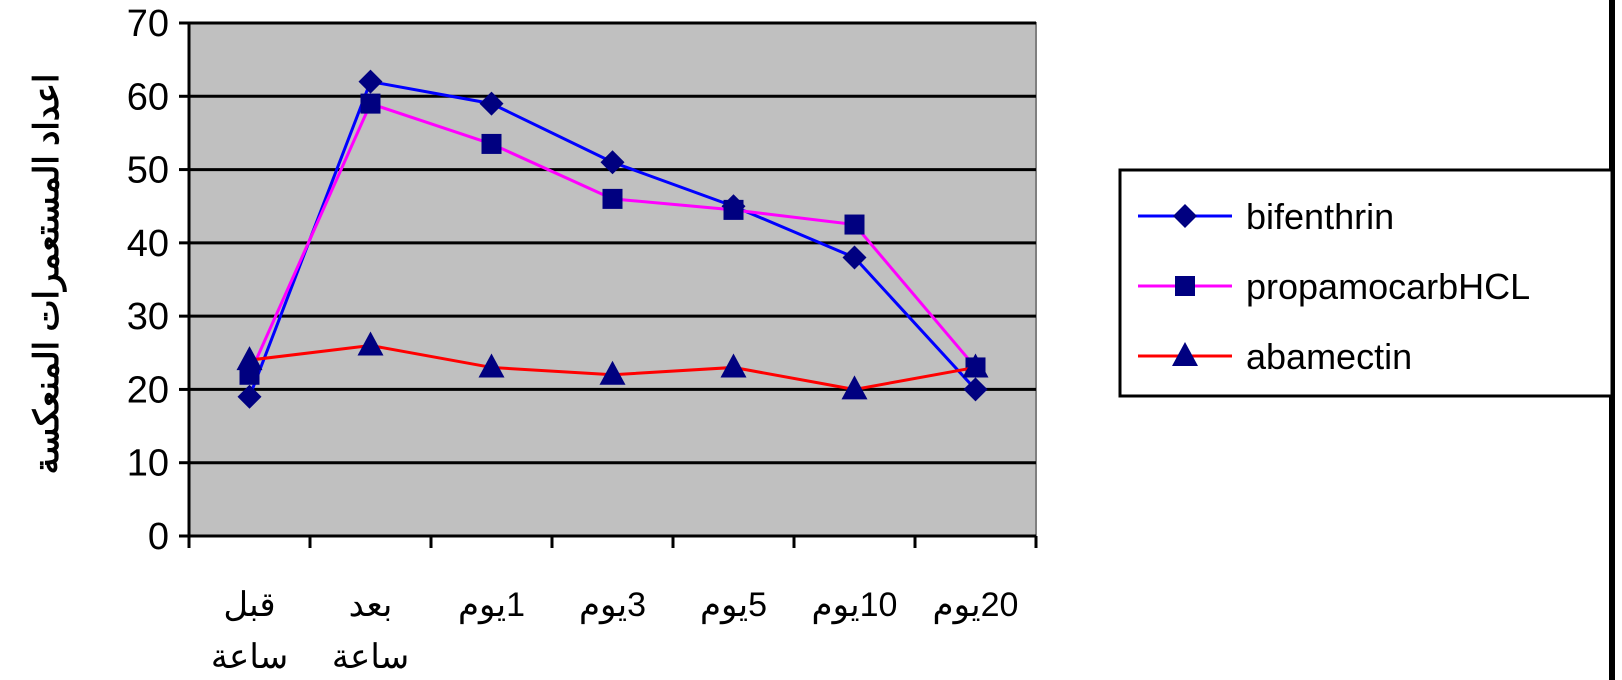 The width and height of the screenshot is (1622, 680). I want to click on y-tick-label: 10, so click(148, 464).